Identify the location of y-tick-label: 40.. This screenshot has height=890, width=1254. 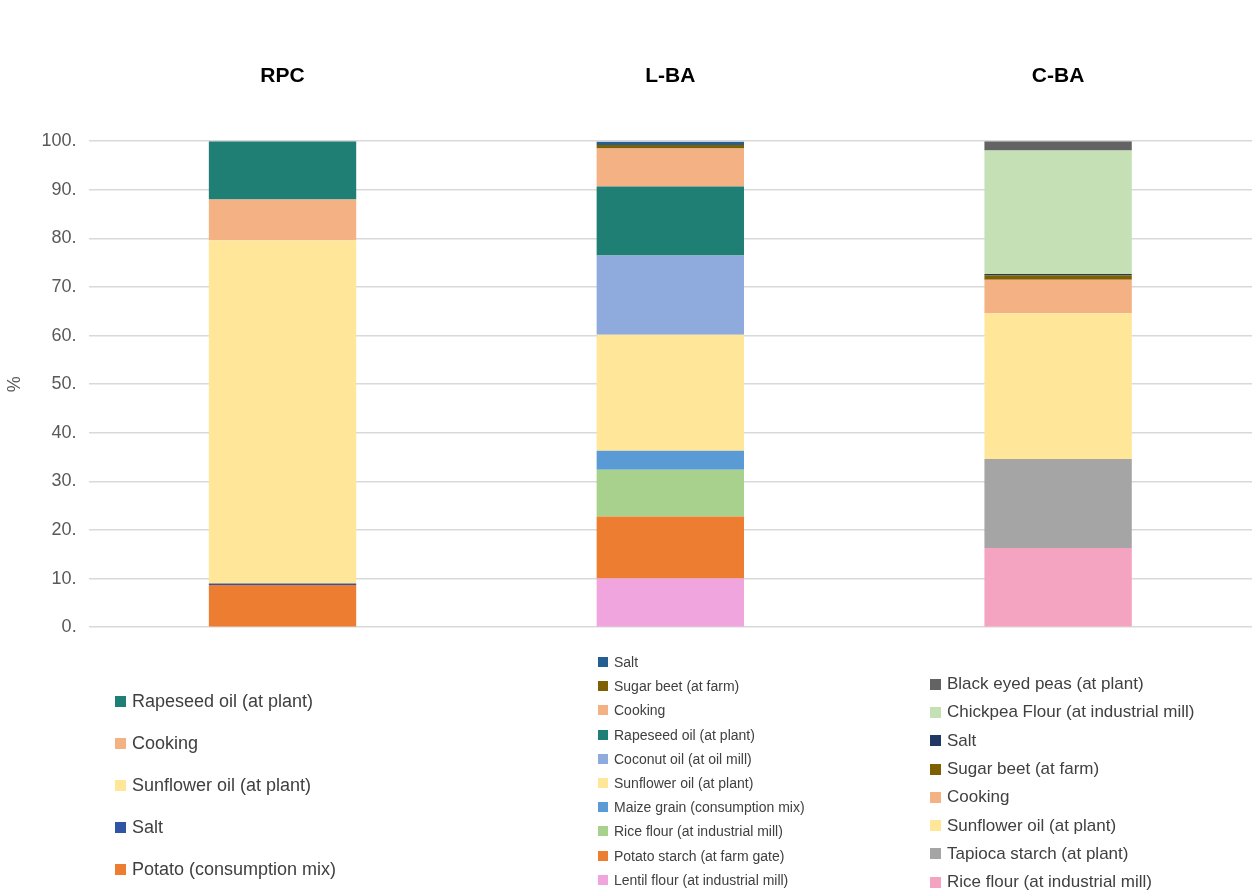
(64, 431).